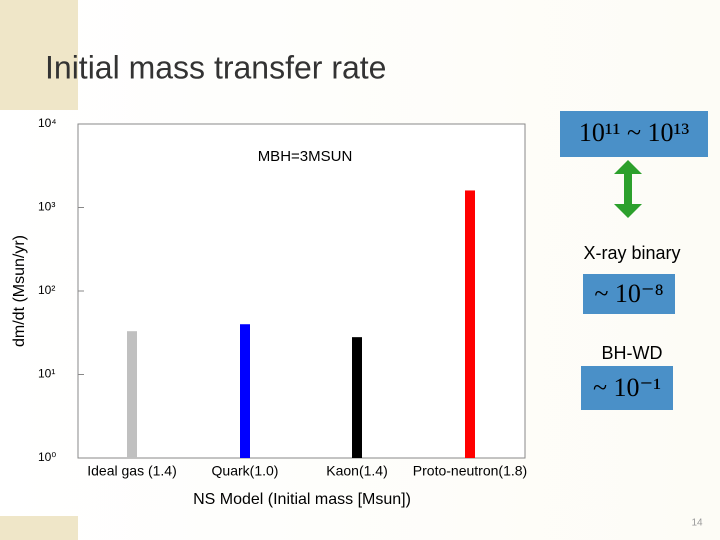 The image size is (720, 540). What do you see at coordinates (302, 499) in the screenshot?
I see `x-axis-title: NS Model (Initial mass [Msun])` at bounding box center [302, 499].